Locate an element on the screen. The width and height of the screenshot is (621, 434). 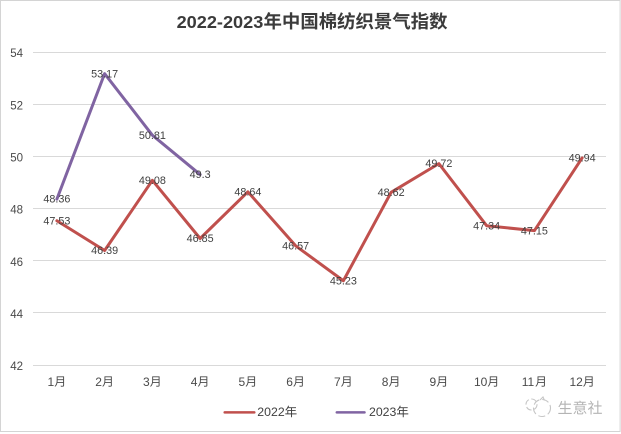
svg-text: 49.08 is located at coordinates (152, 181).